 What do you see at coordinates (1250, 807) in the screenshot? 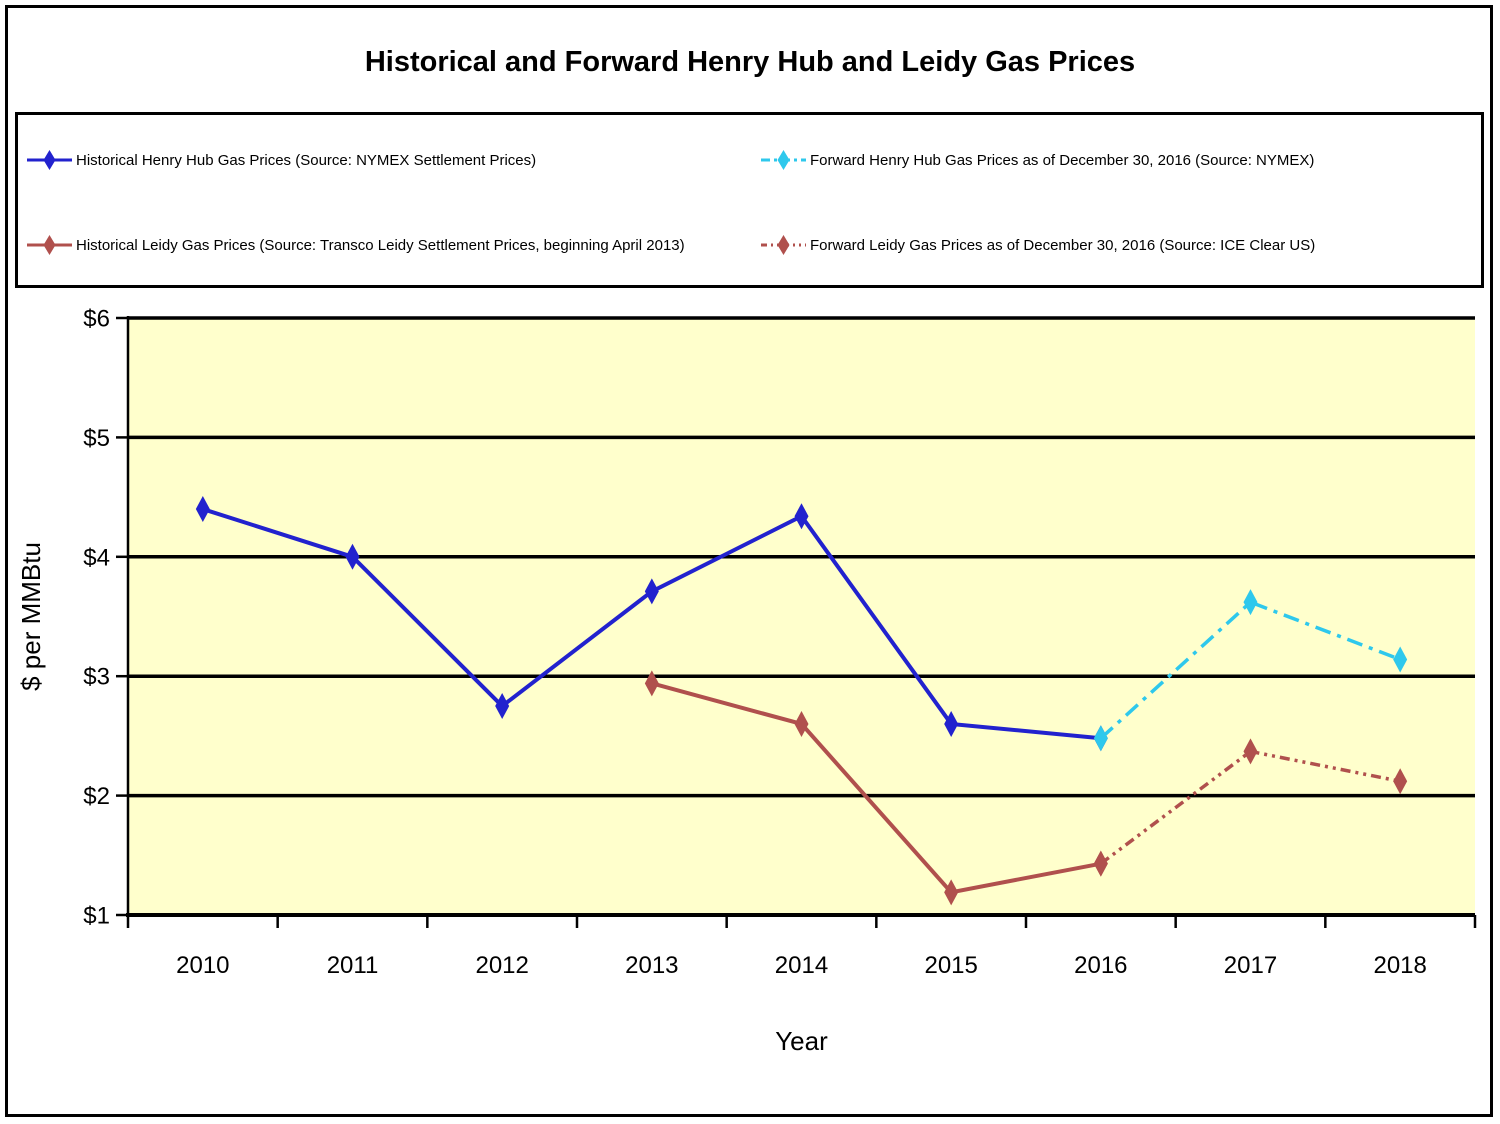
I see `series-leidy-fwd` at bounding box center [1250, 807].